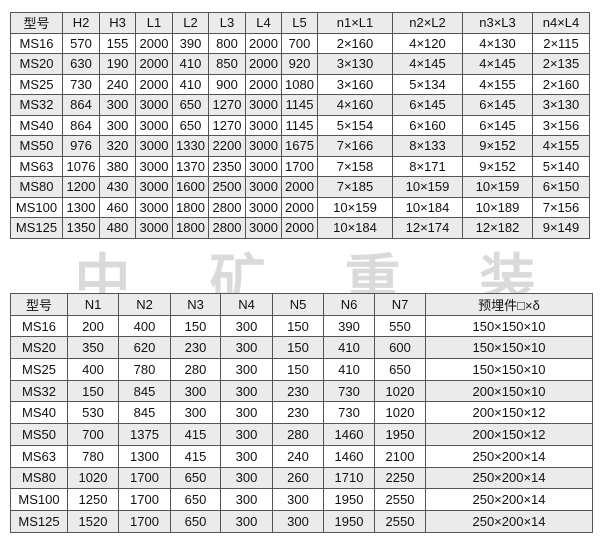 This screenshot has height=549, width=600. I want to click on value-cell: 900, so click(227, 84).